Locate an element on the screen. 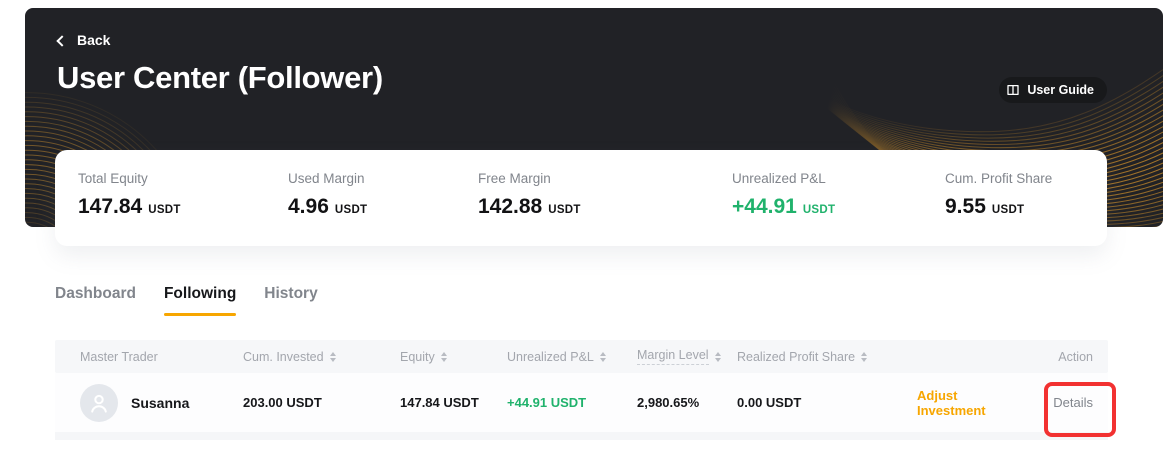  stat-cum-profit-share: Cum. Profit Share 9.55 USDT is located at coordinates (998, 195).